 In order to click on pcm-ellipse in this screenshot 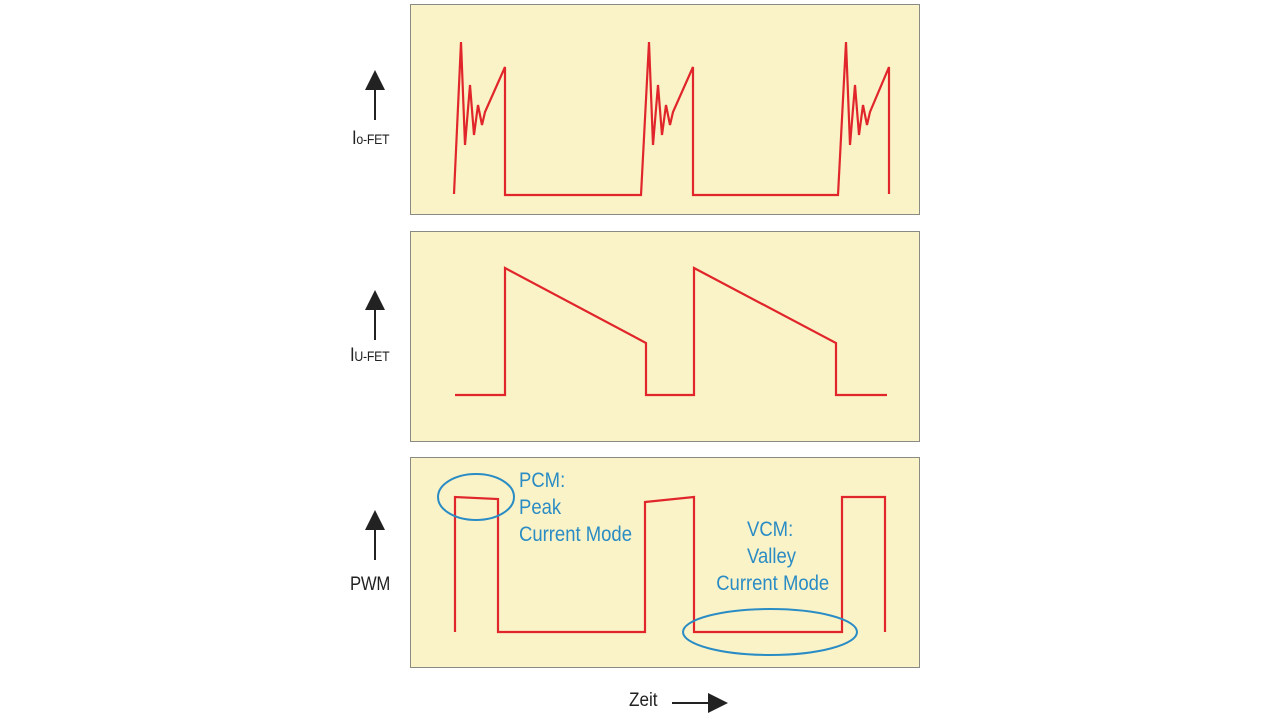, I will do `click(476, 497)`.